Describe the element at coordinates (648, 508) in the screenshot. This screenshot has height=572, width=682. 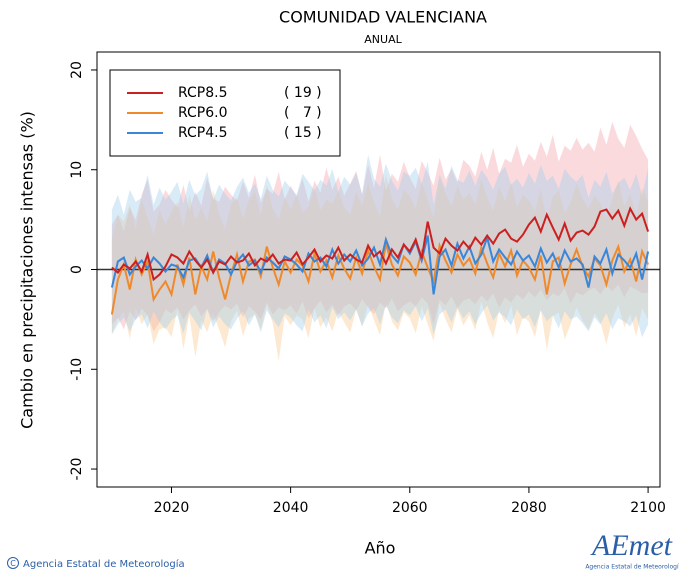
I see `x-tick-label: 2100` at that location.